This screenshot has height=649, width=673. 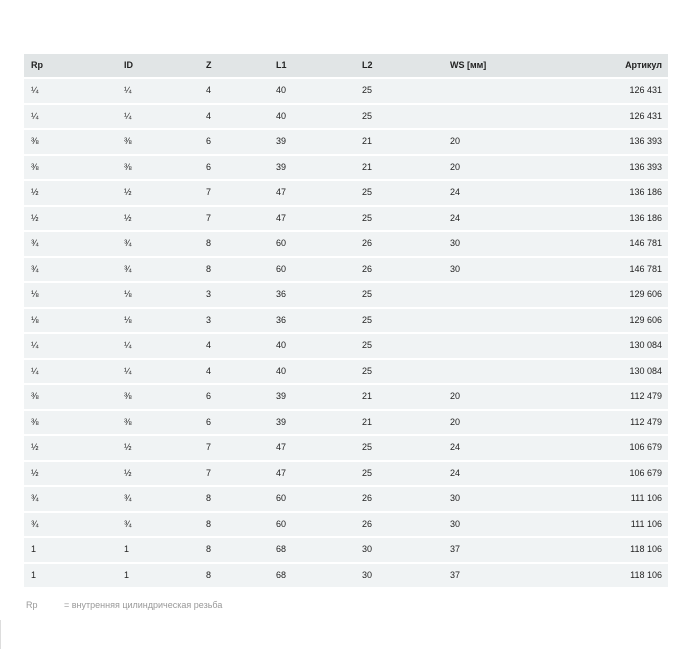 What do you see at coordinates (646, 396) in the screenshot?
I see `table-cell: 112 479` at bounding box center [646, 396].